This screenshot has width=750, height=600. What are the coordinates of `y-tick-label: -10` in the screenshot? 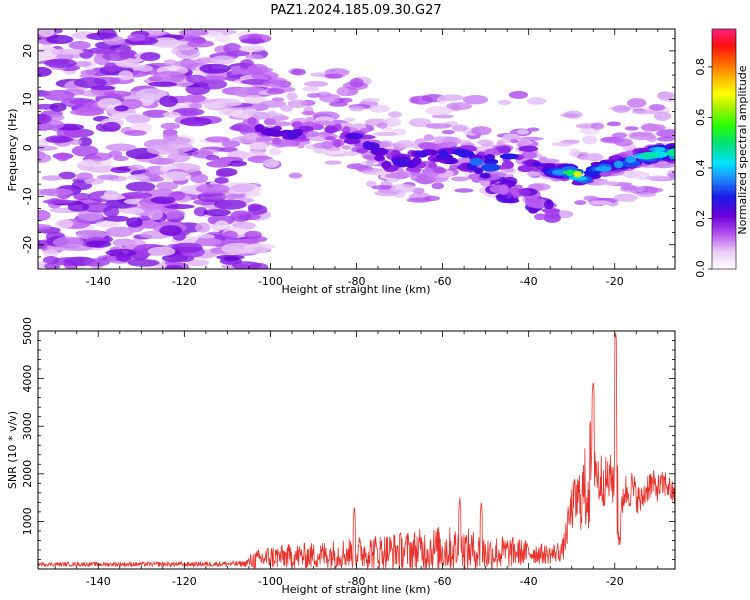 It's located at (27, 196).